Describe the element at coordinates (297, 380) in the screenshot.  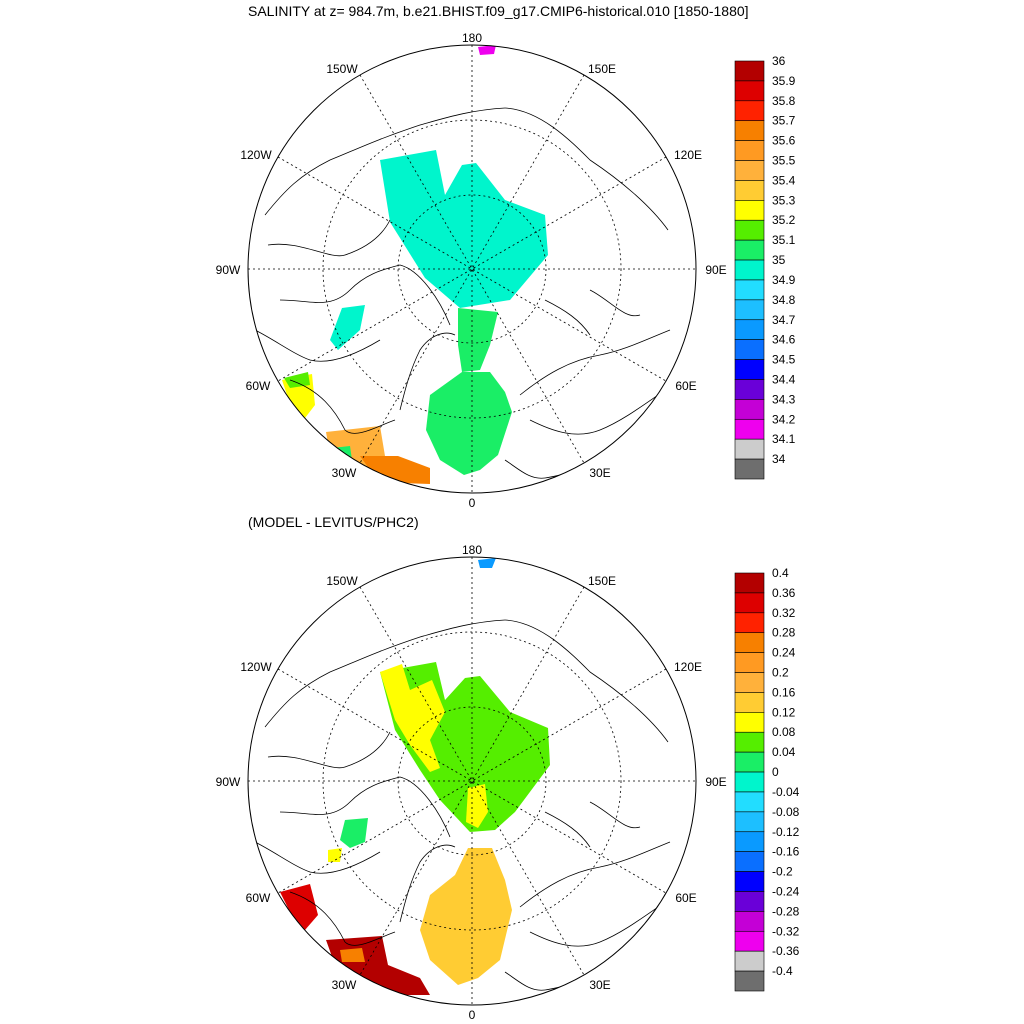
I see `salinity-region-labrador-green` at that location.